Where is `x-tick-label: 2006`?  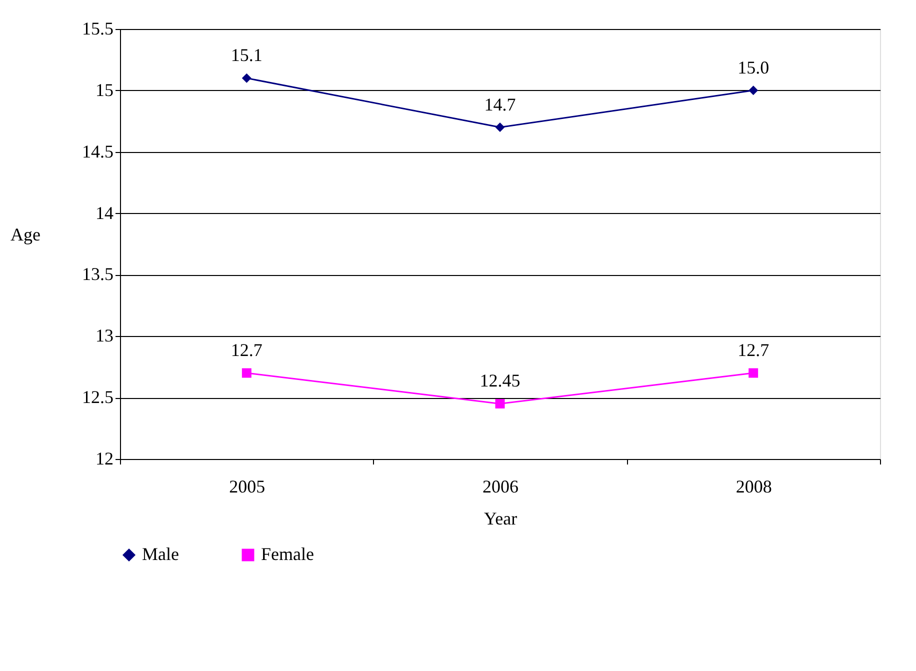 x-tick-label: 2006 is located at coordinates (500, 486).